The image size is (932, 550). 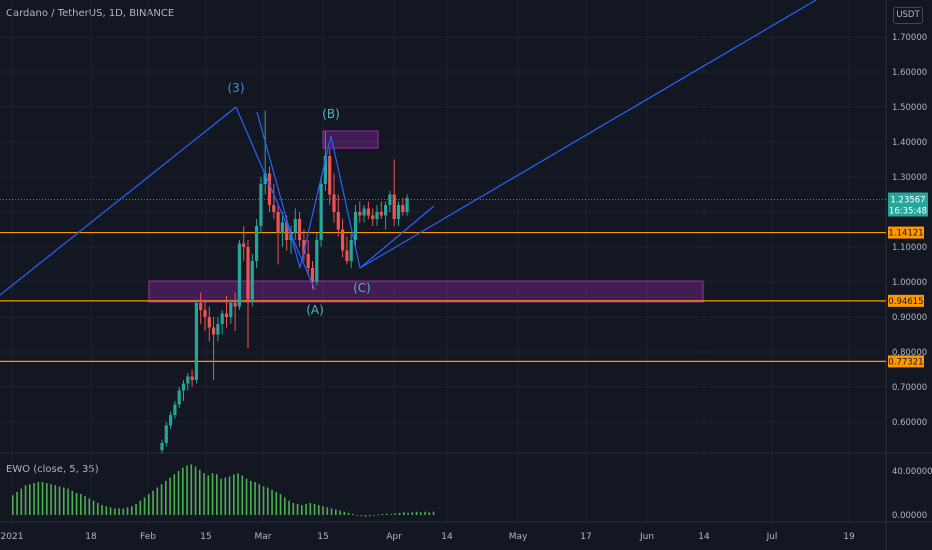 I want to click on indicator-label: EWO (close, 5, 35), so click(x=52, y=469).